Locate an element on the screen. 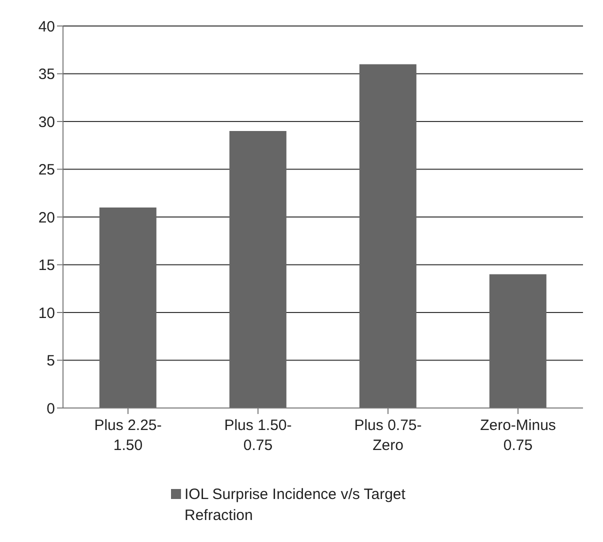 The image size is (603, 542). x-tick-label: Plus 2.25-1.50 is located at coordinates (128, 435).